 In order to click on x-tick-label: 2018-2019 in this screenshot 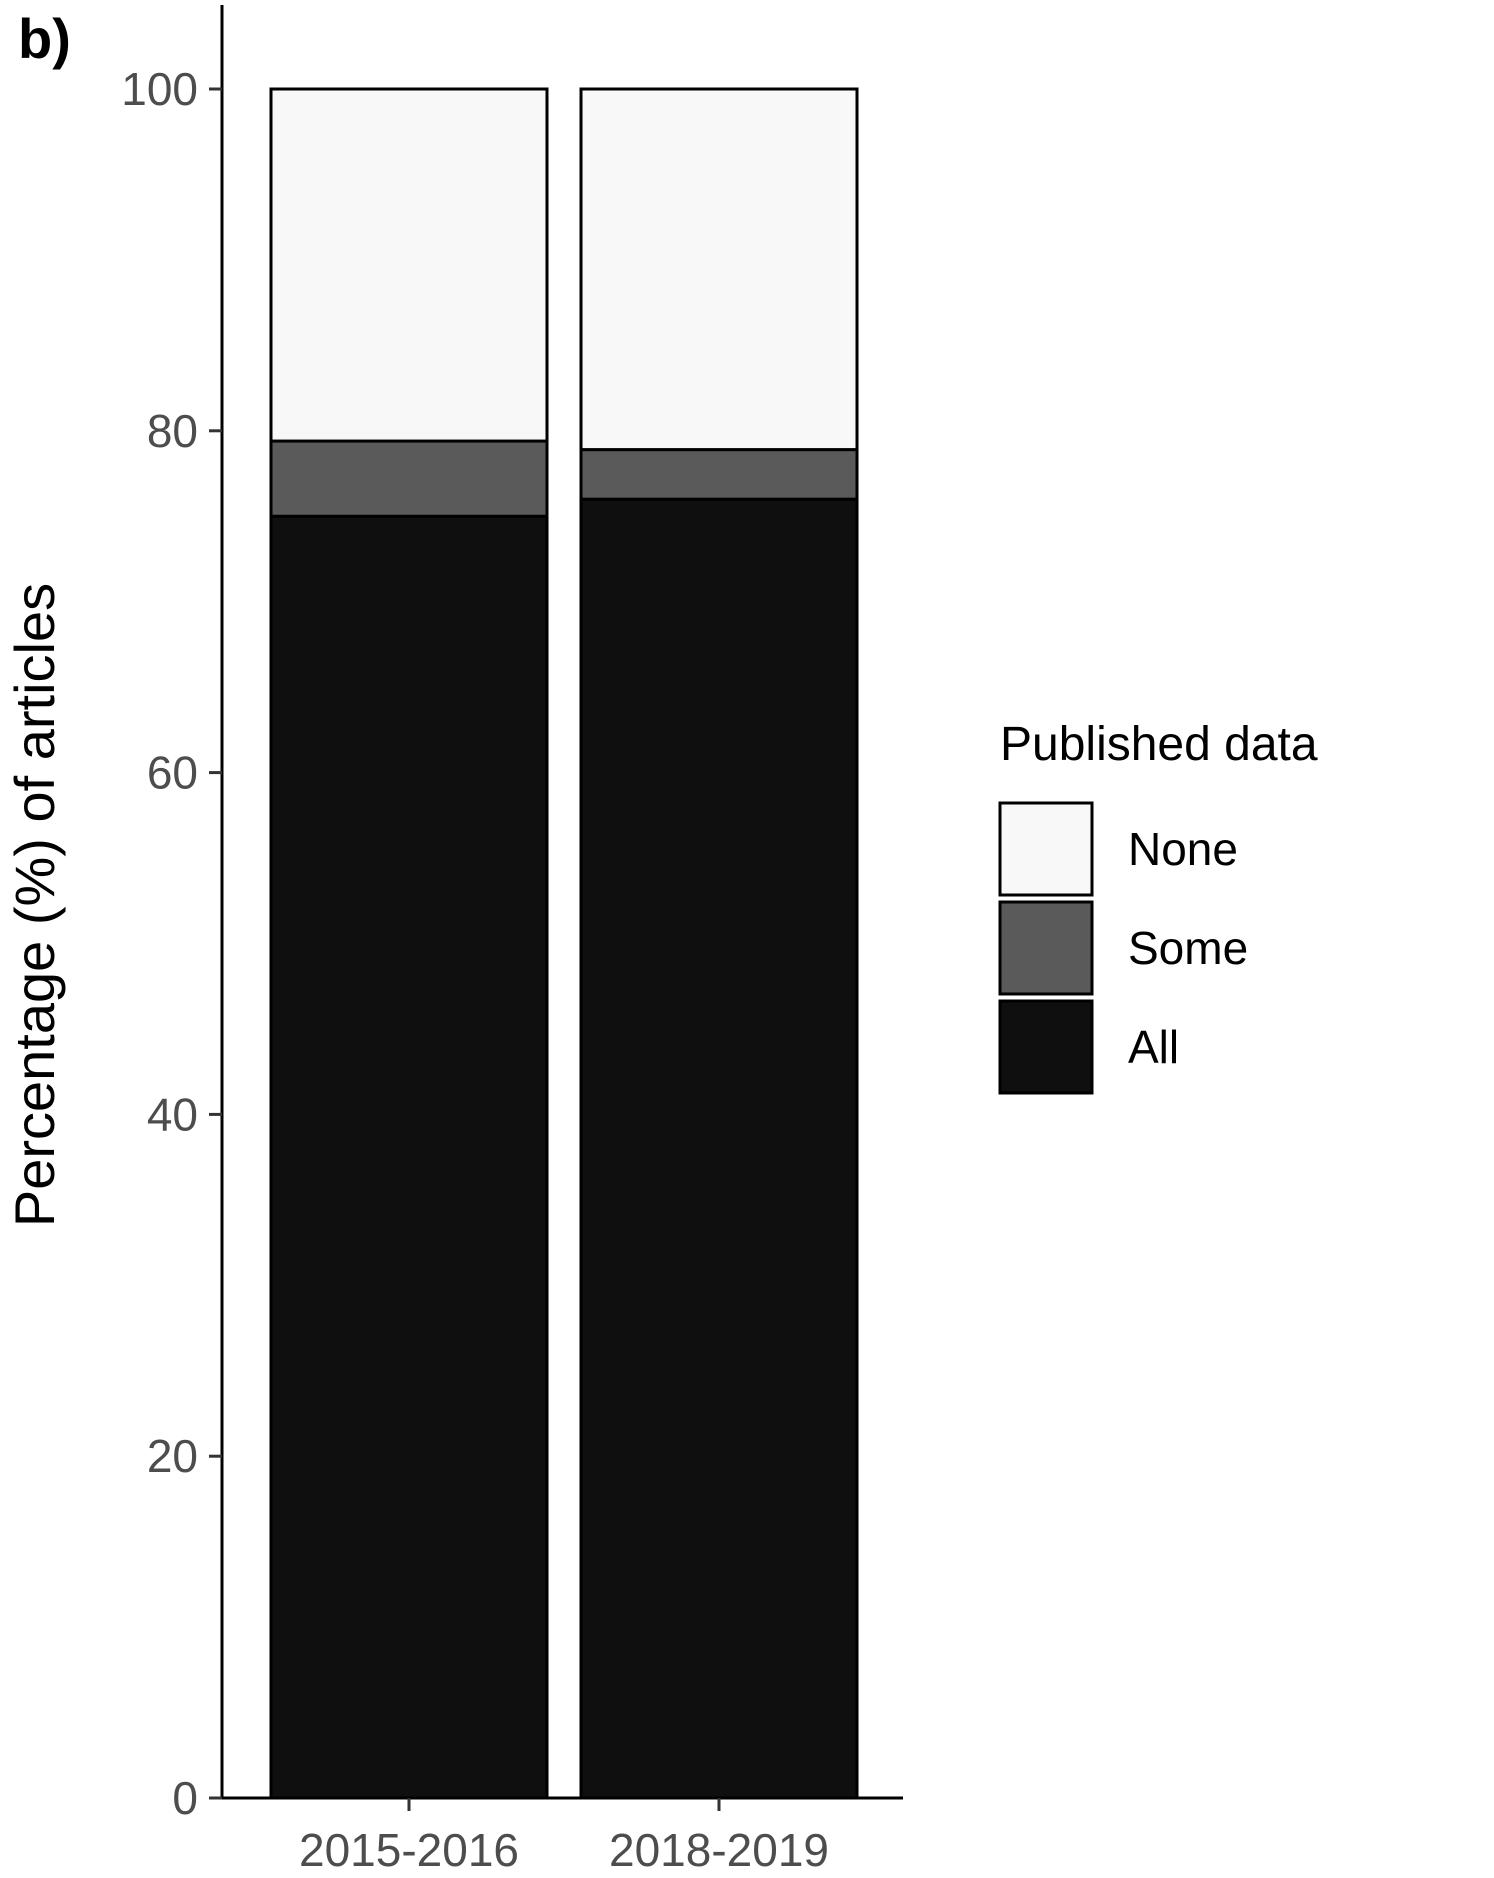, I will do `click(719, 1848)`.